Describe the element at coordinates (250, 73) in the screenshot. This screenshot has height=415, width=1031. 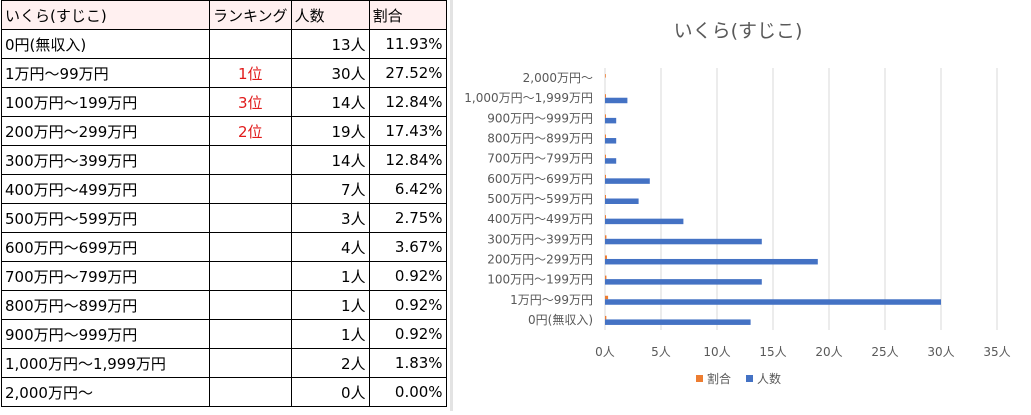
I see `cell-ranking: 1位` at that location.